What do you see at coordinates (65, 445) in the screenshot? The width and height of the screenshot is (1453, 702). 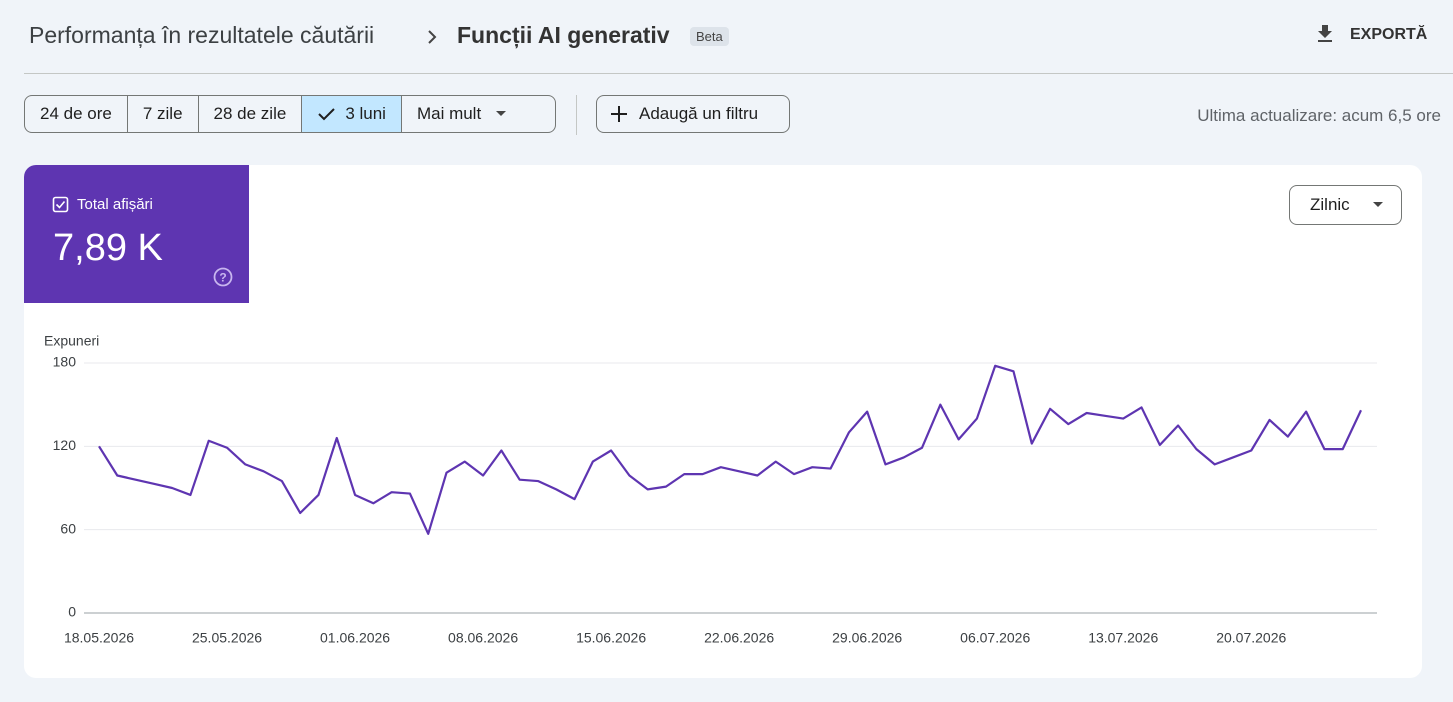 I see `y-tick-label: 120` at bounding box center [65, 445].